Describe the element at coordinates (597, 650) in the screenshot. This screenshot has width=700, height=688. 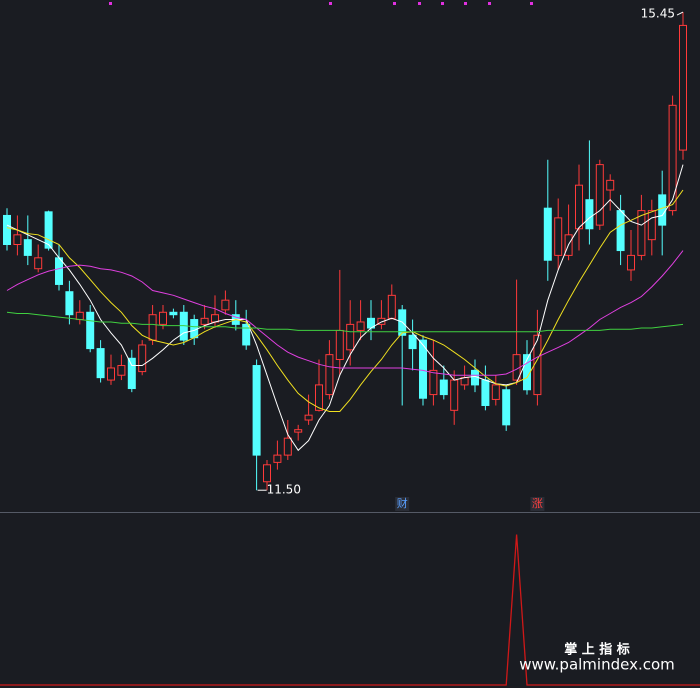
I see `watermark-title: 掌 上 指 标` at that location.